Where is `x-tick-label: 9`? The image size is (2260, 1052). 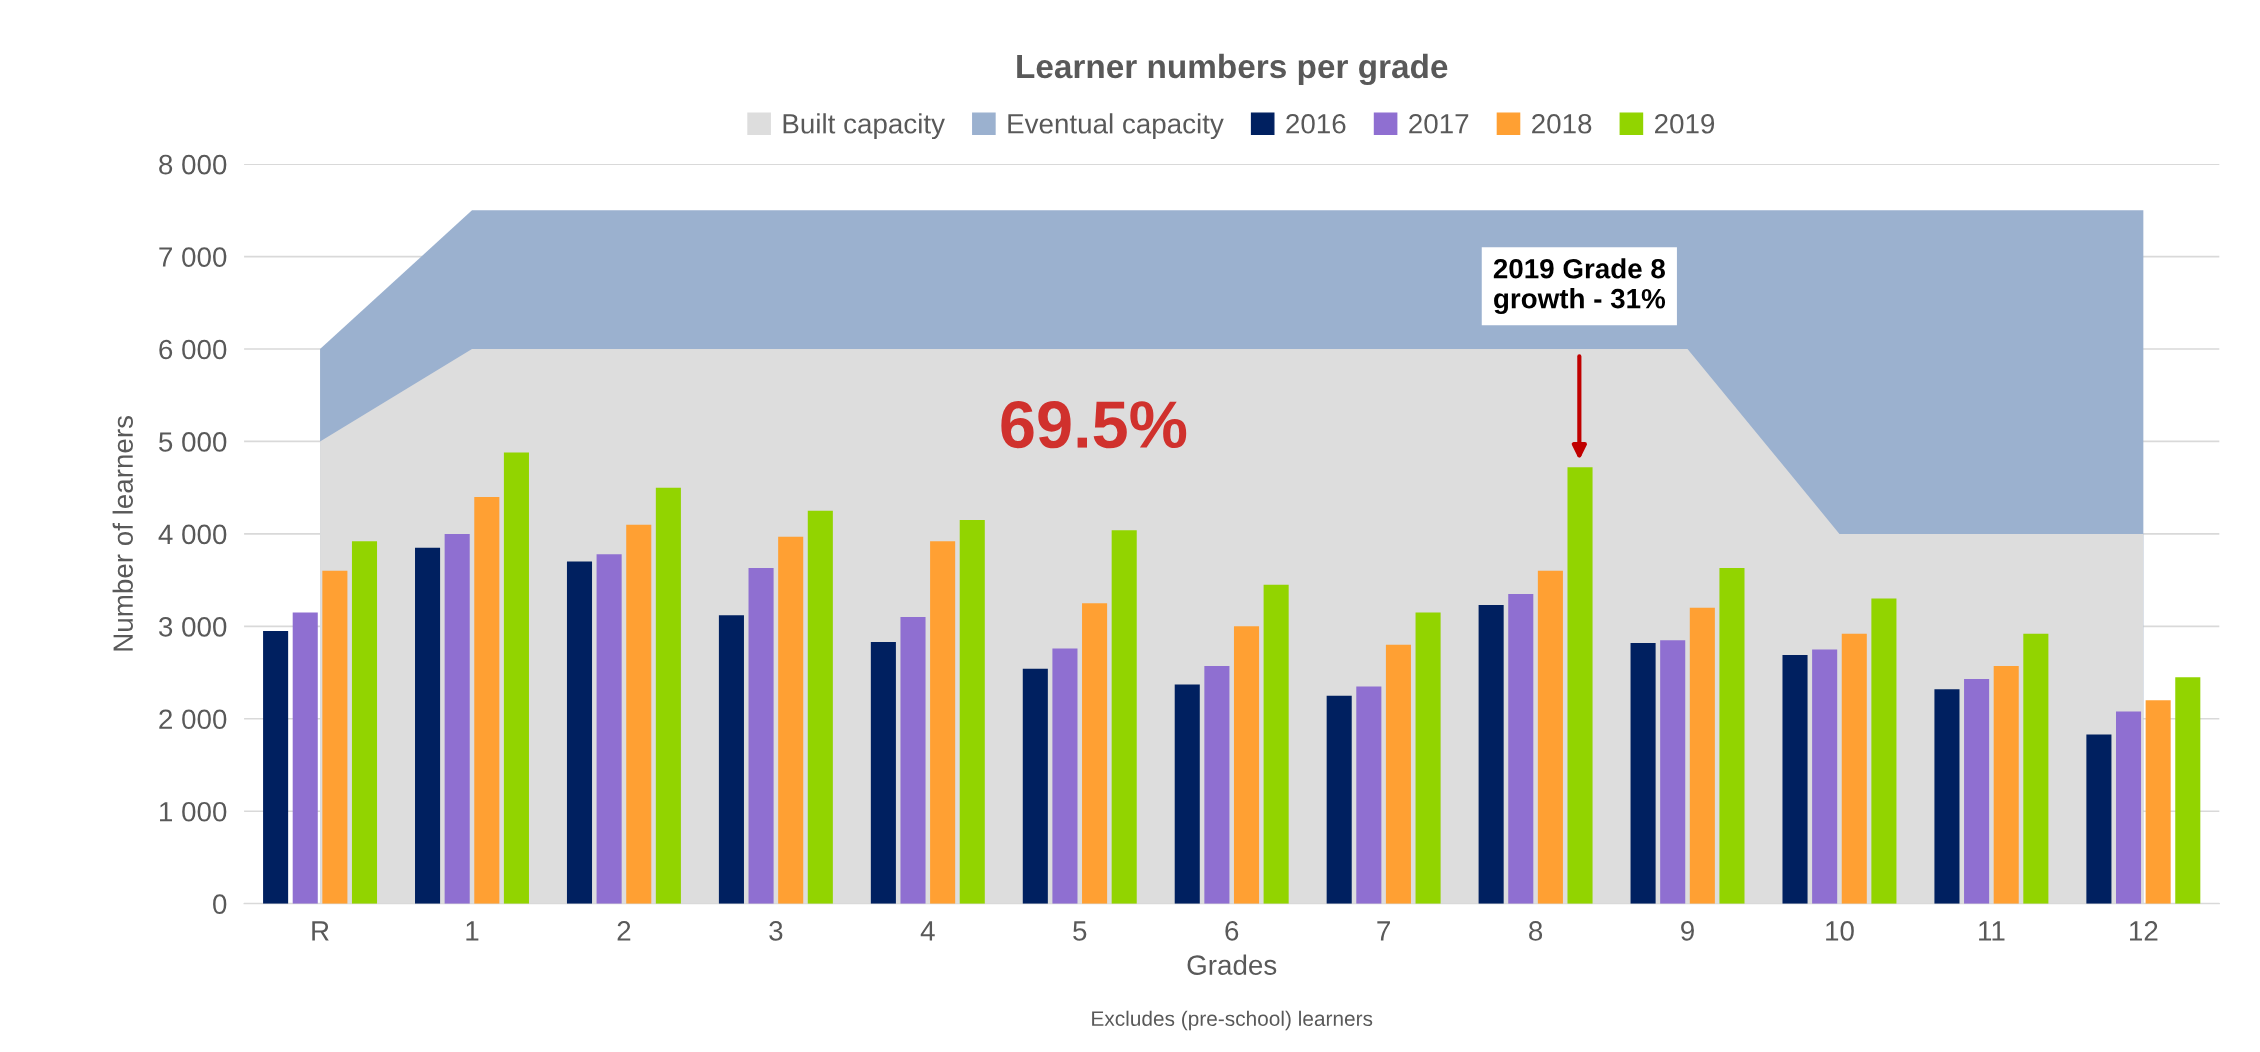 x-tick-label: 9 is located at coordinates (1687, 931).